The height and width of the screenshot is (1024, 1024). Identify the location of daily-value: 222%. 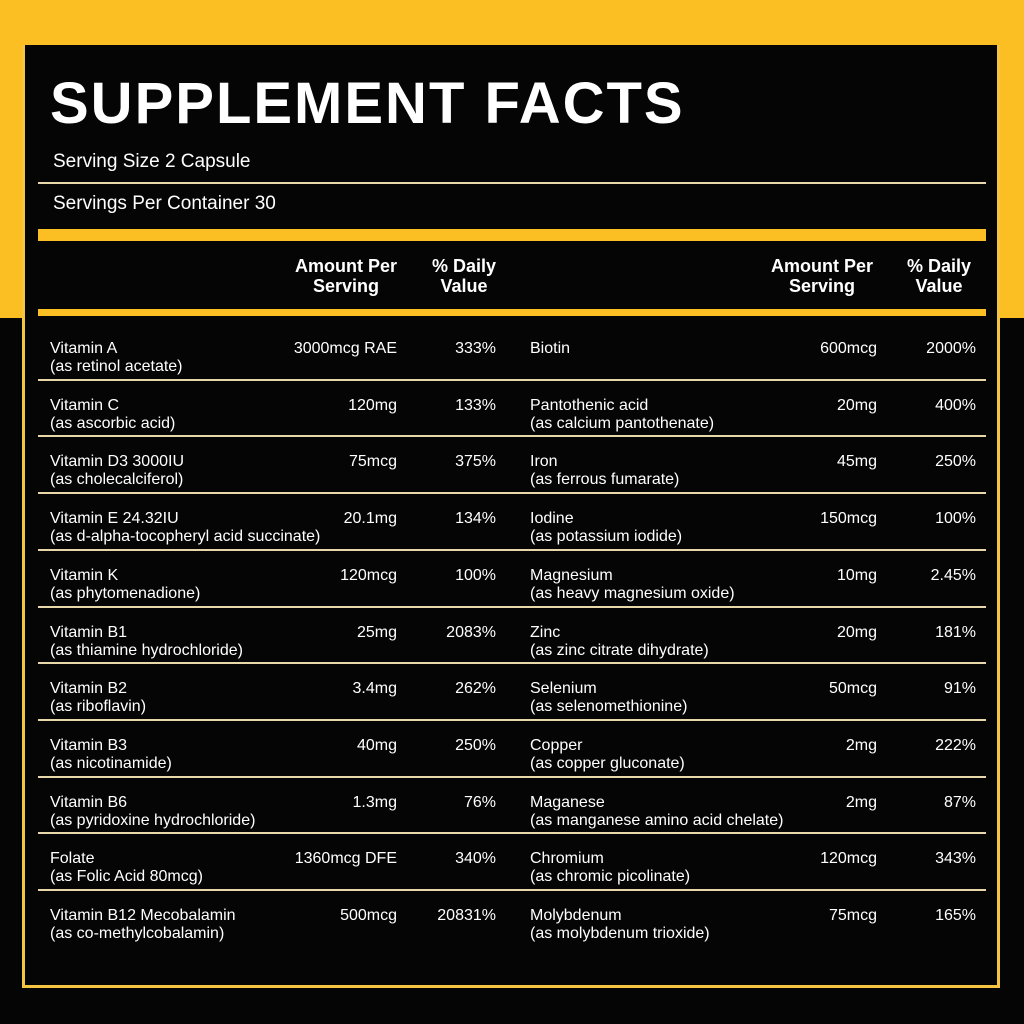
(955, 745).